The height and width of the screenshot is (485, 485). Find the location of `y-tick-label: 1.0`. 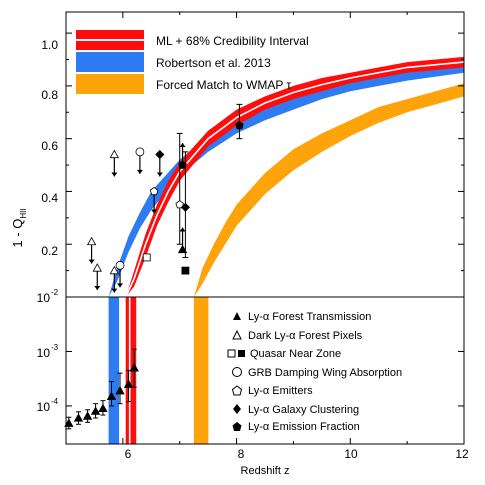

y-tick-label: 1.0 is located at coordinates (49, 45).